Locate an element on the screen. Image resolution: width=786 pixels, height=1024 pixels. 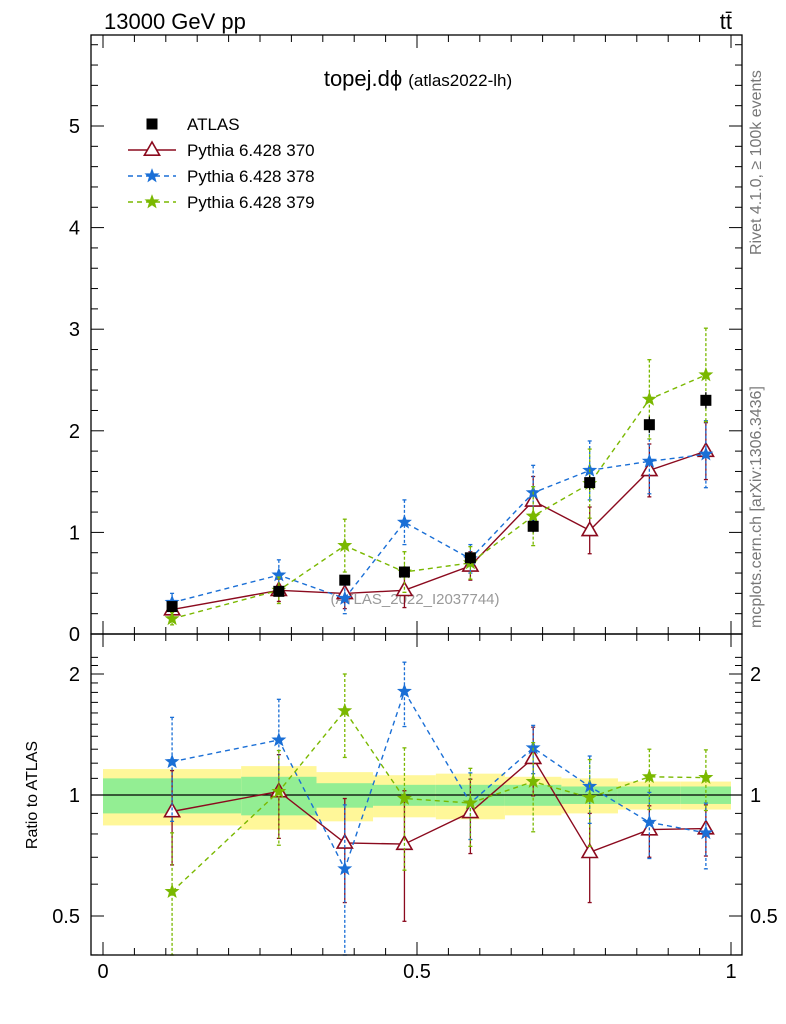
main-y-tick-label: 2 is located at coordinates (74, 432).